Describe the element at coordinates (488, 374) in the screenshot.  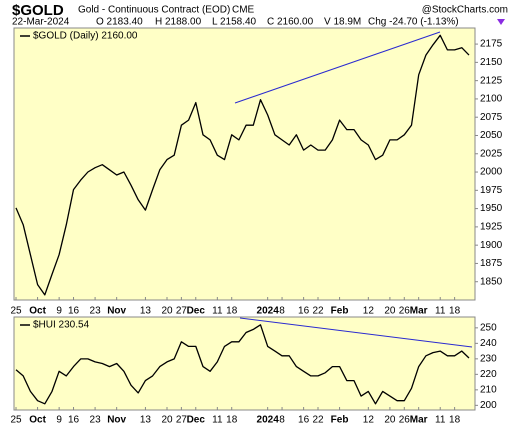
I see `y-tick-label: 220` at that location.